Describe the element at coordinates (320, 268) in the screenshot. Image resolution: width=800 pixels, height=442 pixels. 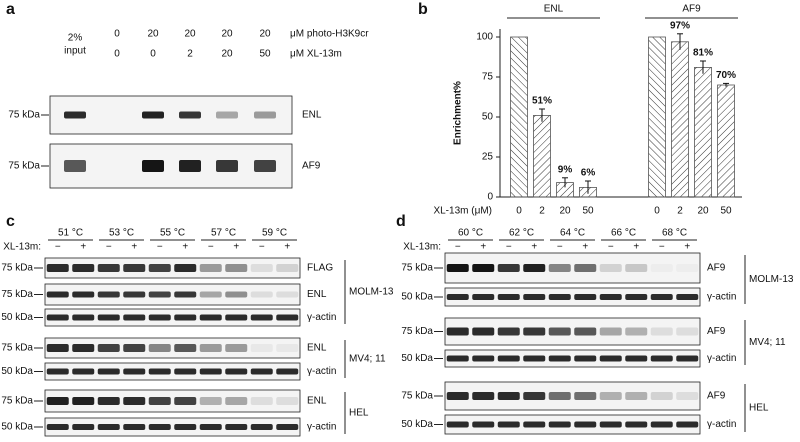
I see `blot-label: FLAG` at that location.